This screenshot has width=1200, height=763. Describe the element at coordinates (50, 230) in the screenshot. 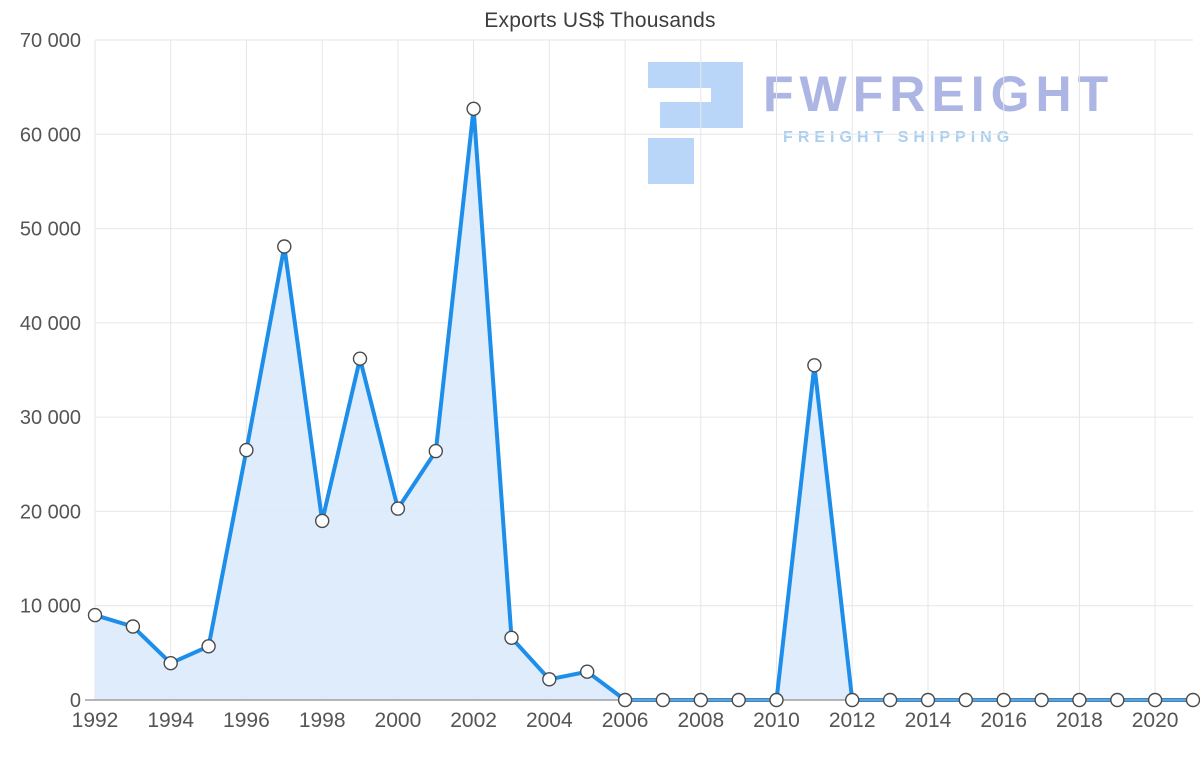

I see `y-axis-label: 50 000` at that location.